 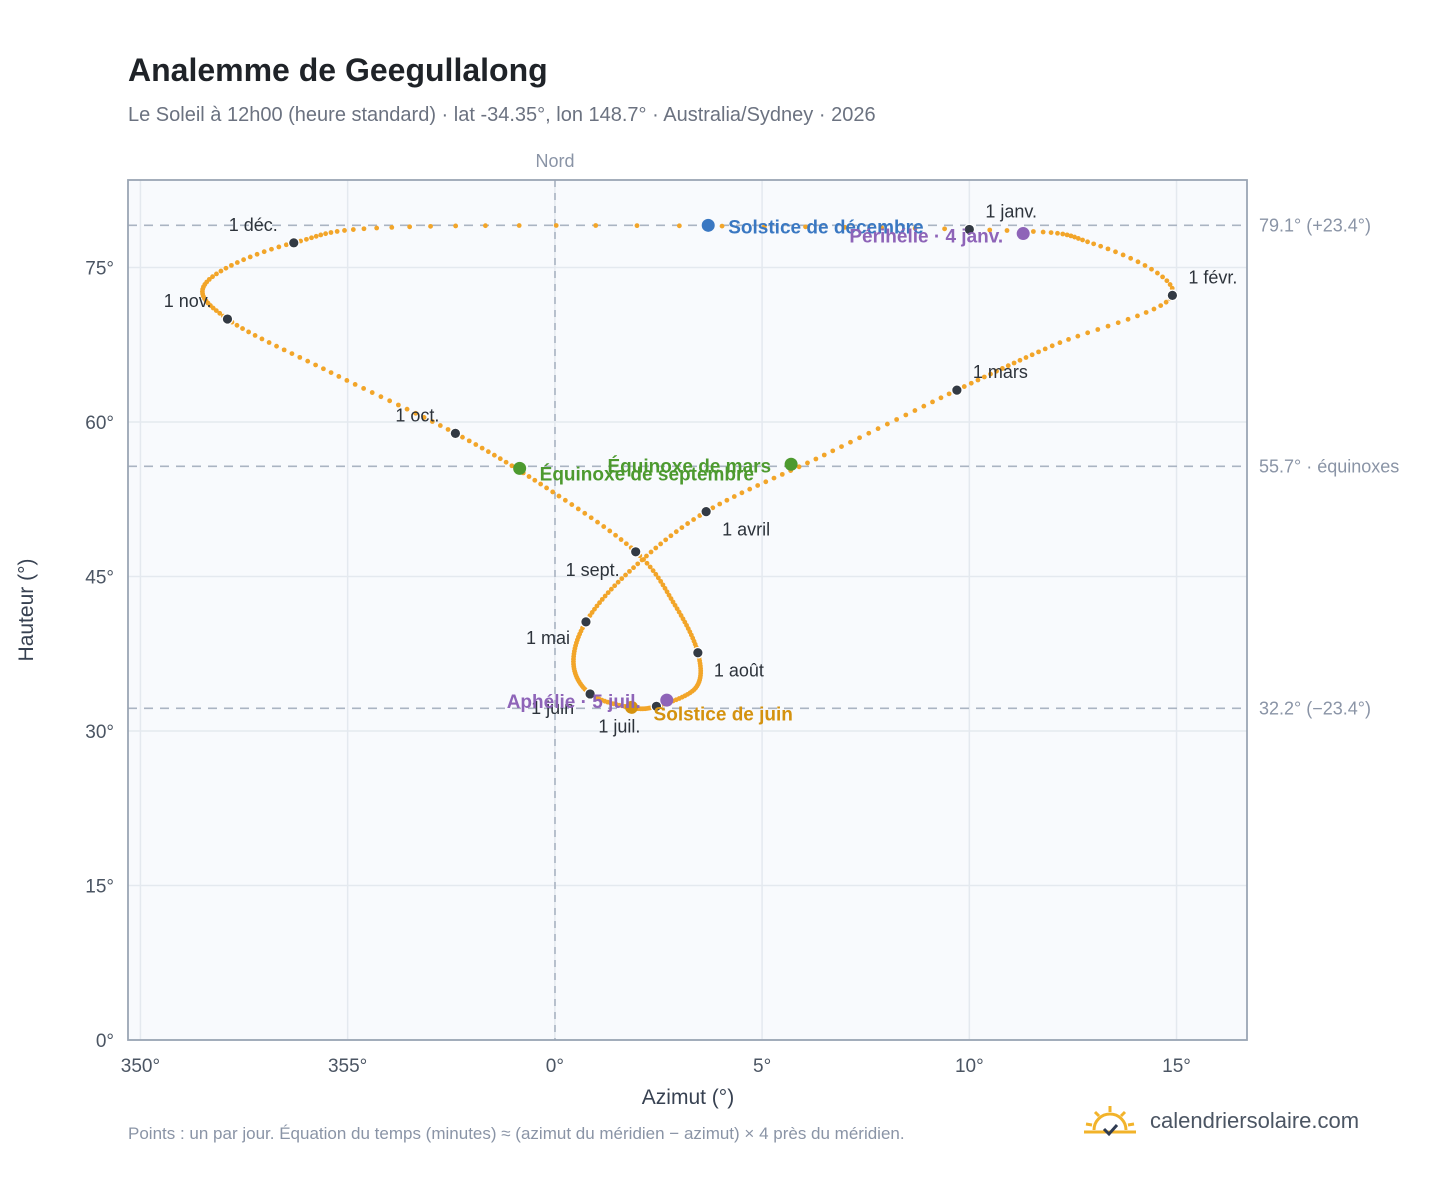 What do you see at coordinates (1255, 1120) in the screenshot?
I see `brand-name: calendriersolaire.com` at bounding box center [1255, 1120].